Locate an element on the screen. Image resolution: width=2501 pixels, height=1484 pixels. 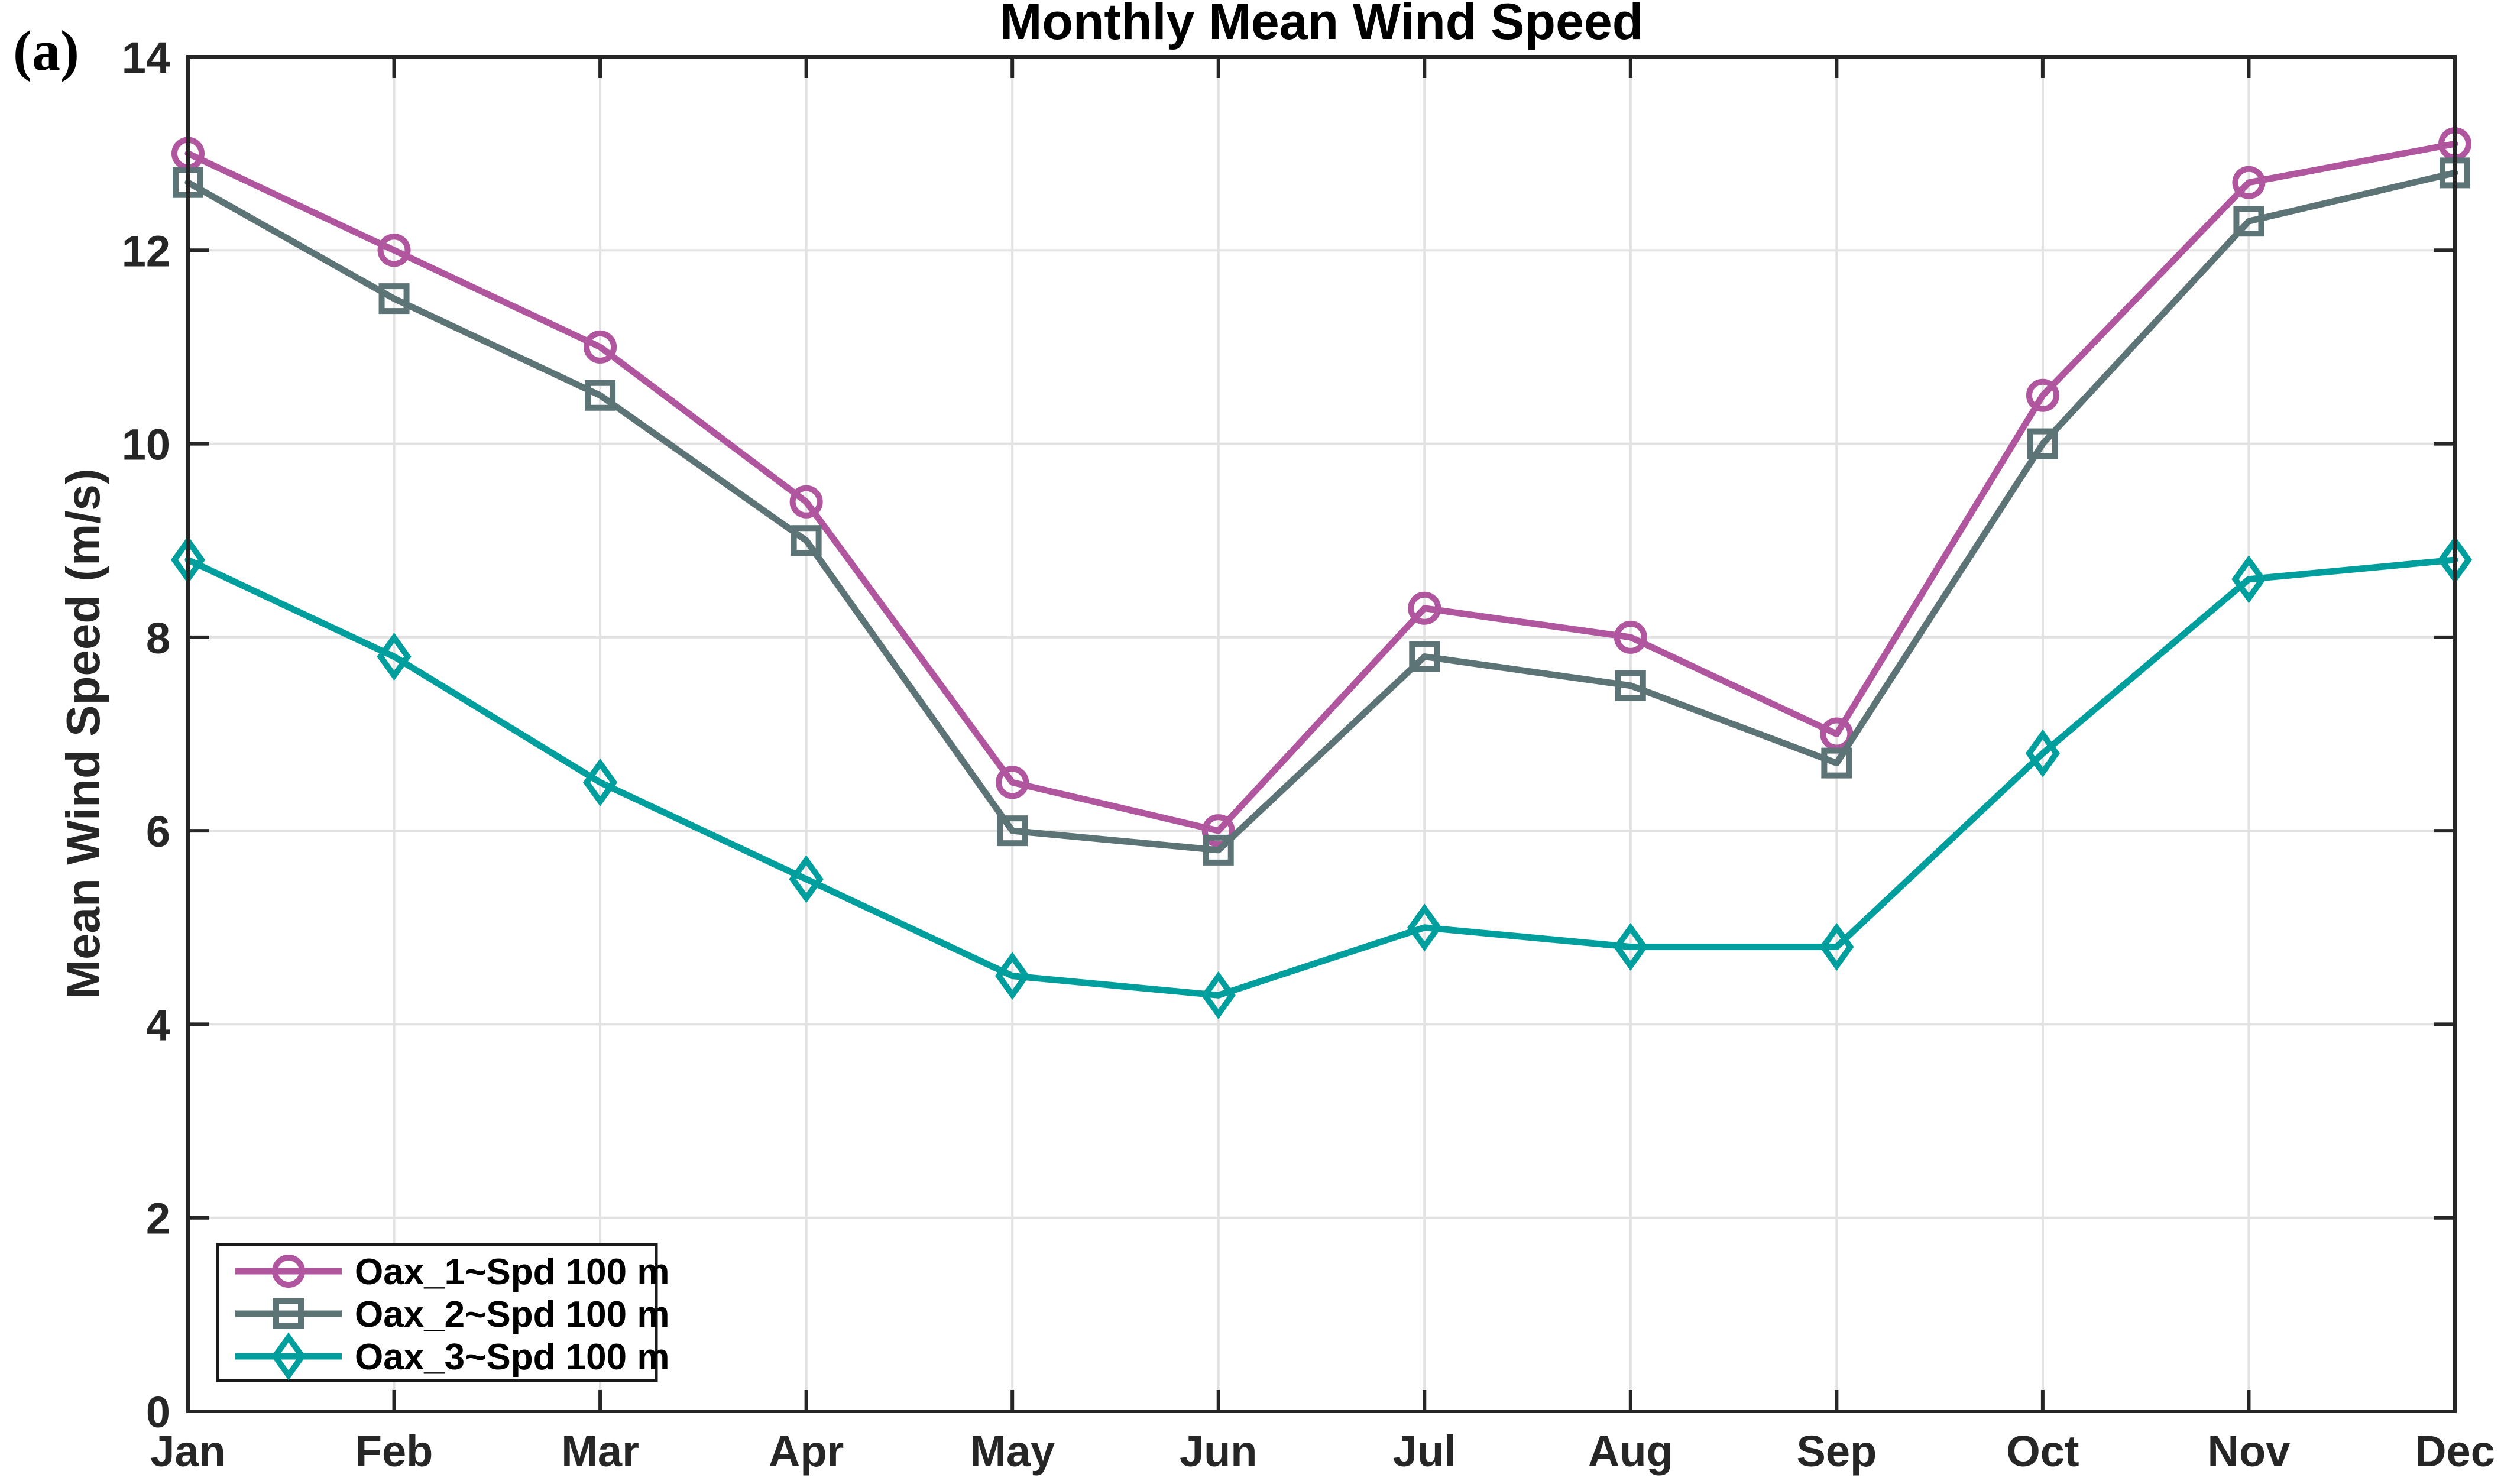
x-tick-label: Nov is located at coordinates (2249, 1451).